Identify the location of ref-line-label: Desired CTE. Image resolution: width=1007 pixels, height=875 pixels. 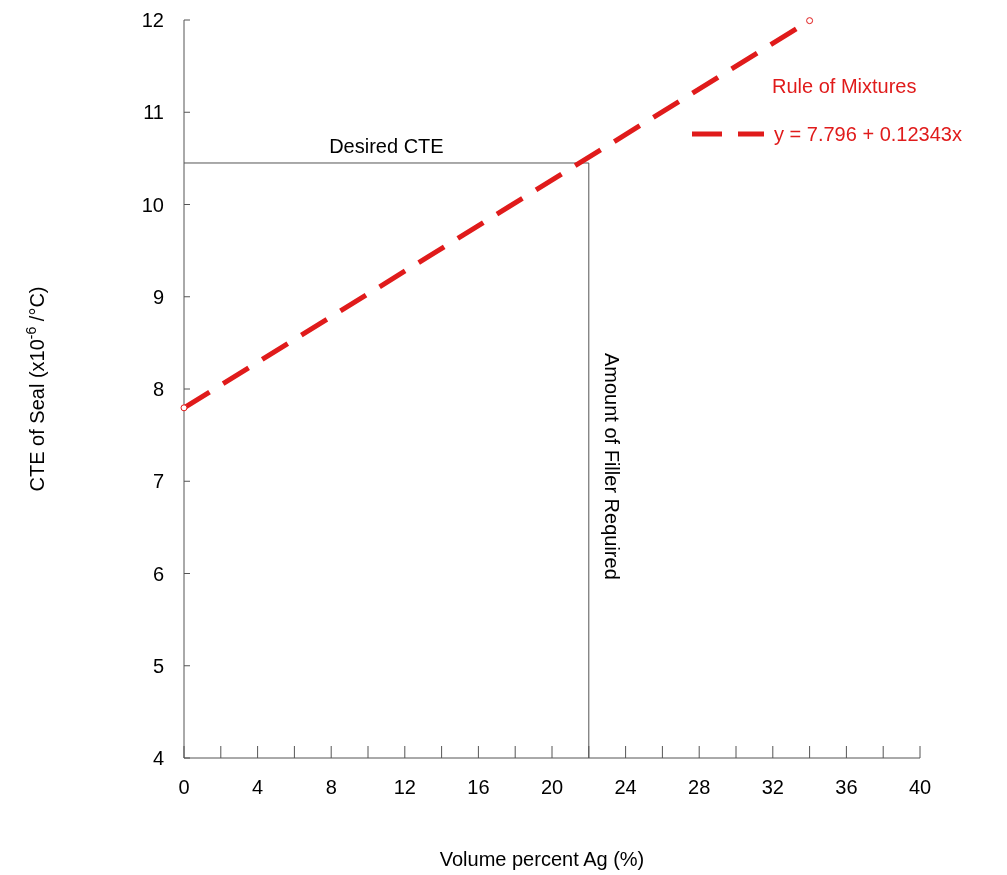
(386, 145).